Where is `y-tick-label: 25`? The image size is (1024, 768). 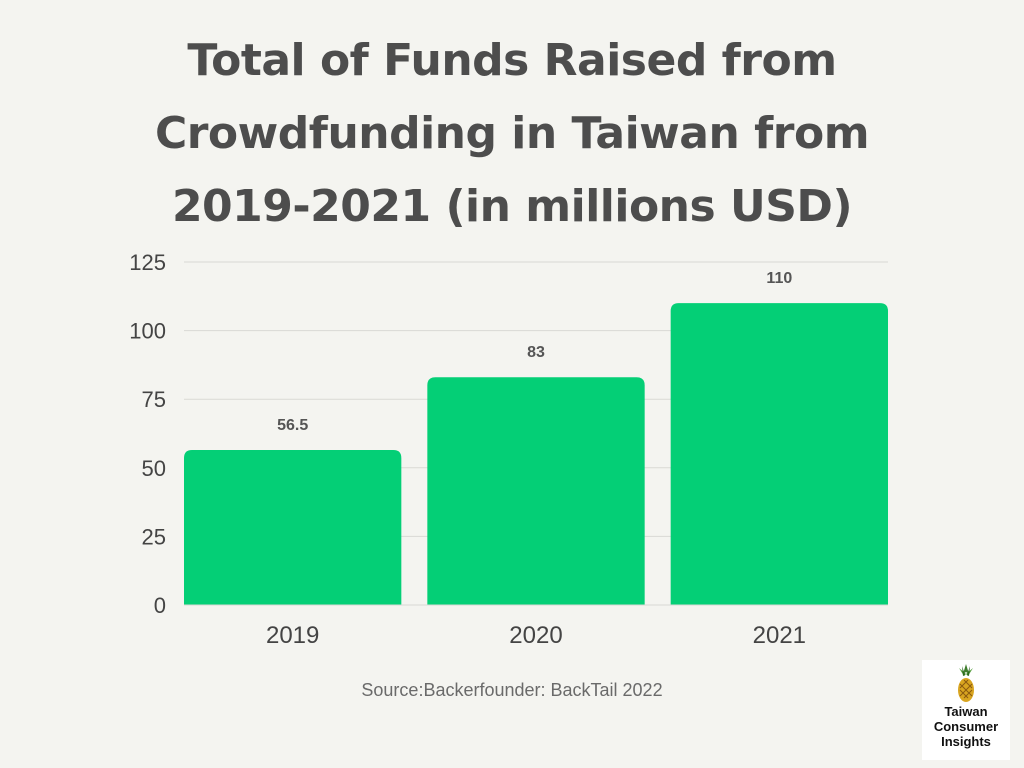 y-tick-label: 25 is located at coordinates (154, 536).